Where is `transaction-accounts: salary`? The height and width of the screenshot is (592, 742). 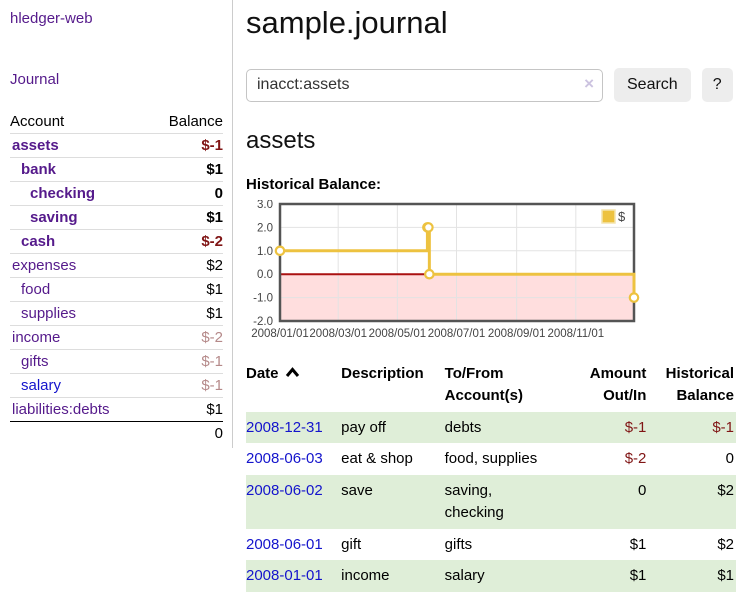 transaction-accounts: salary is located at coordinates (514, 576).